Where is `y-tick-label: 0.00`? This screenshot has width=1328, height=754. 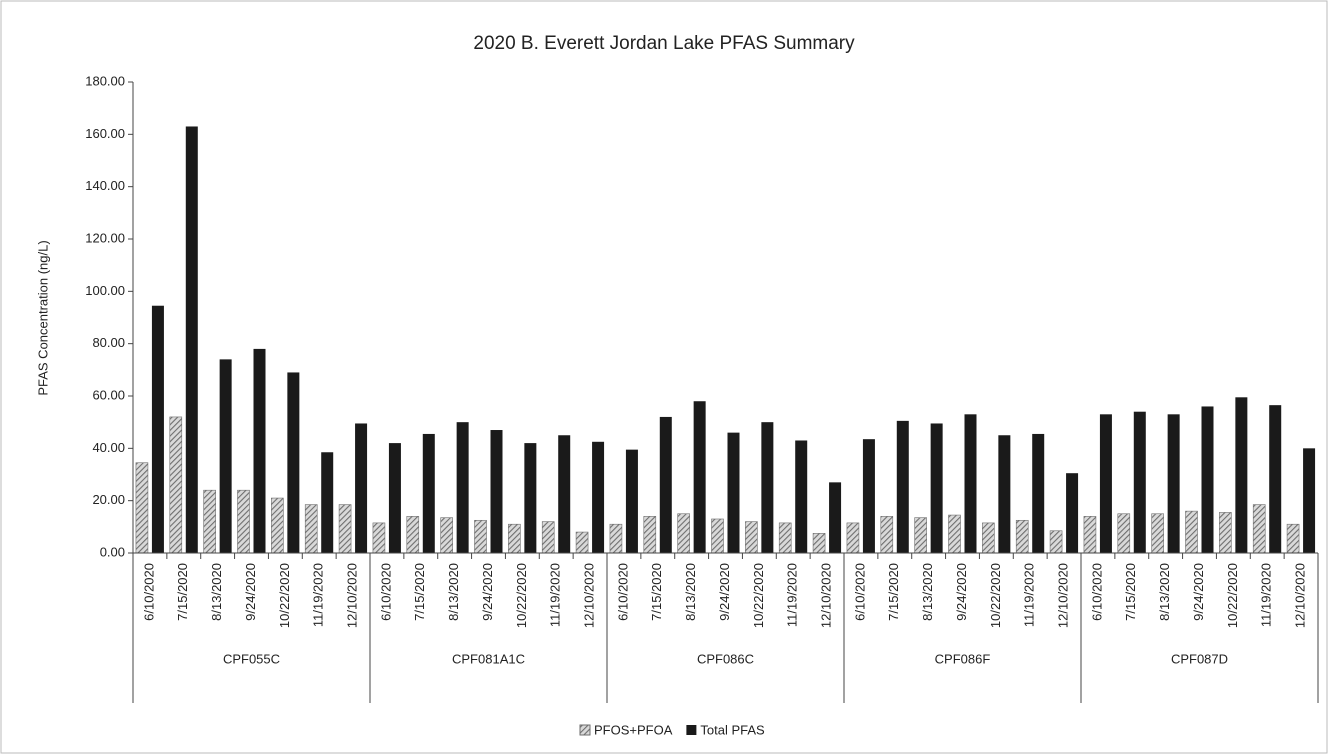
y-tick-label: 0.00 is located at coordinates (112, 551).